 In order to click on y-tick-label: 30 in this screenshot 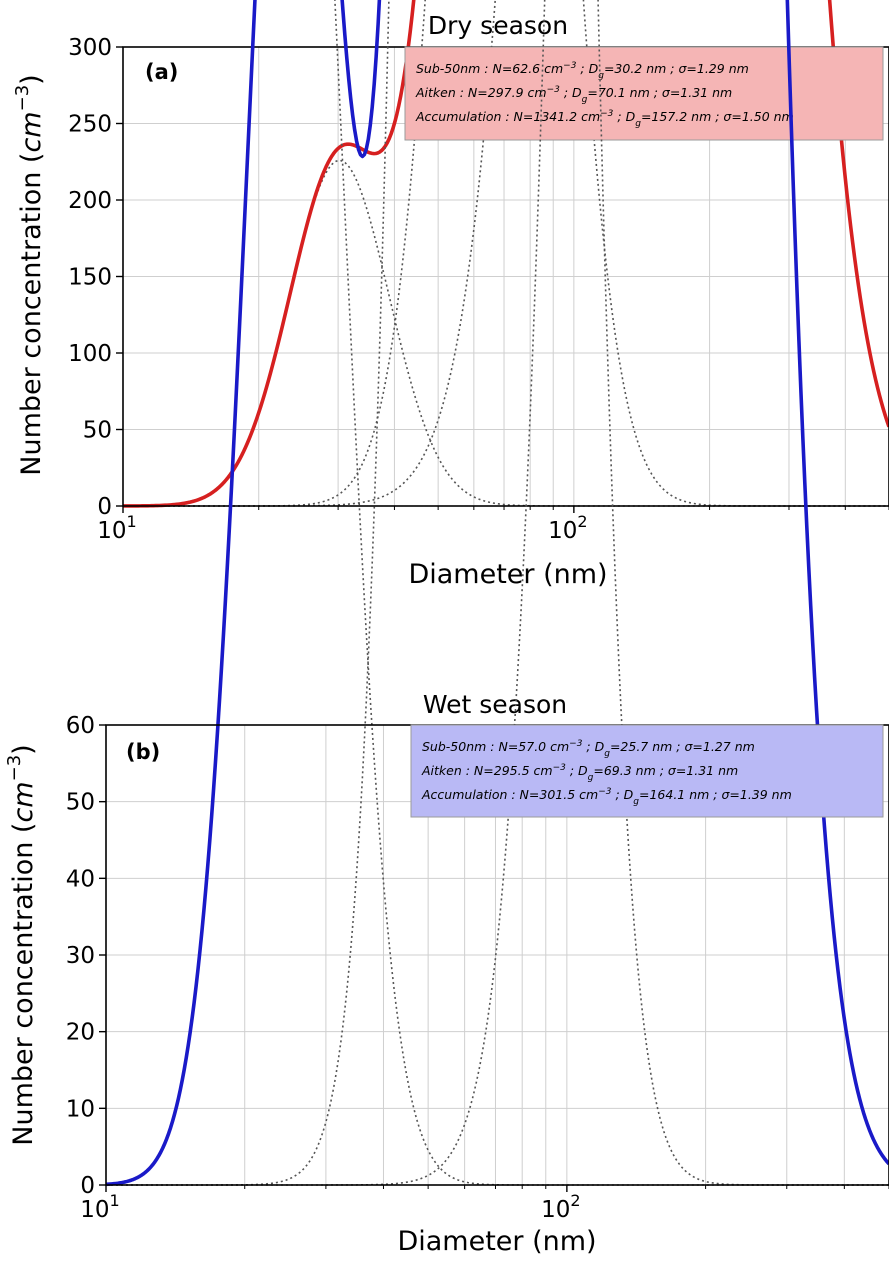, I will do `click(80, 956)`.